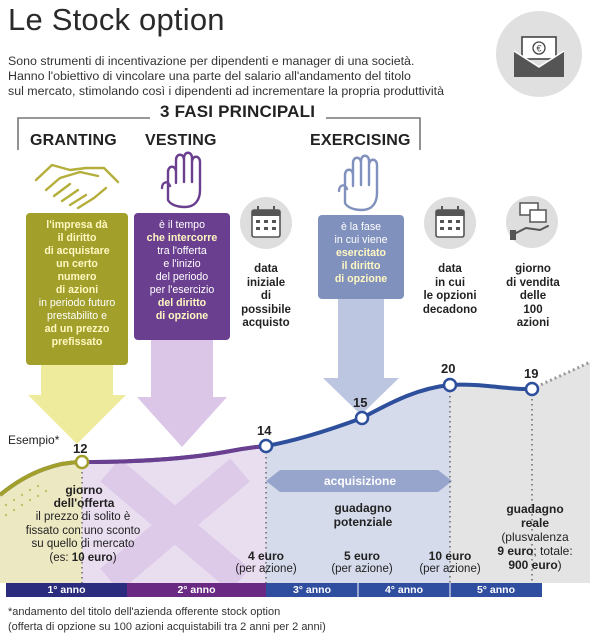 Image resolution: width=590 pixels, height=642 pixels. I want to click on calendar-icon-expiry, so click(450, 223).